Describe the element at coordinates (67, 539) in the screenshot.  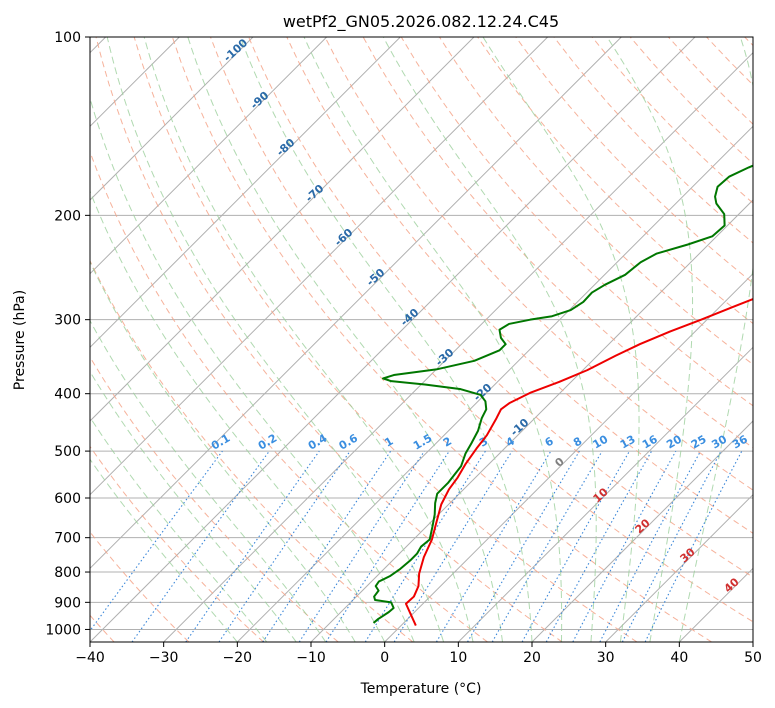
I see `y-tick-label: 700` at that location.